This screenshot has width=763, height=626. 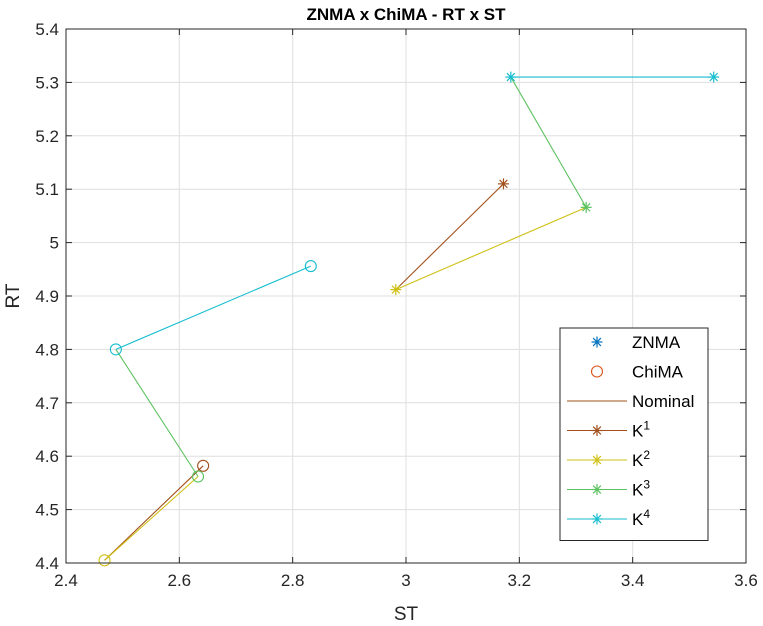 I want to click on y-tick-label: 4.5, so click(x=47, y=510).